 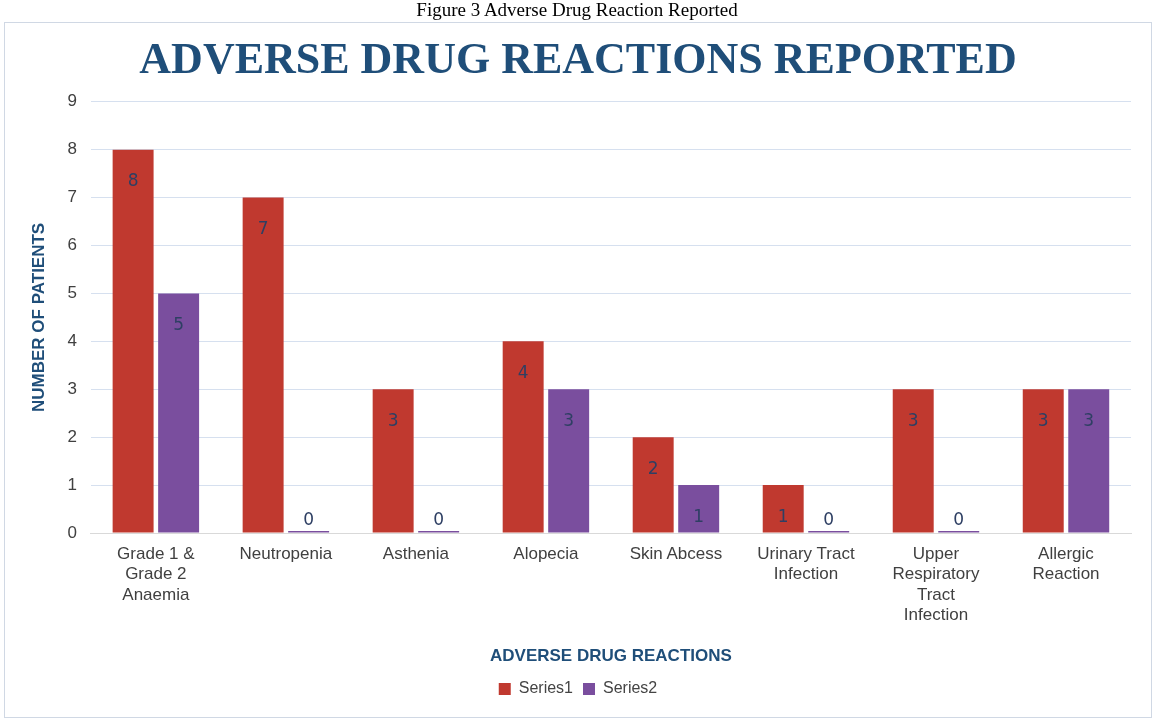 I want to click on y-tick-label: 6, so click(x=72, y=245).